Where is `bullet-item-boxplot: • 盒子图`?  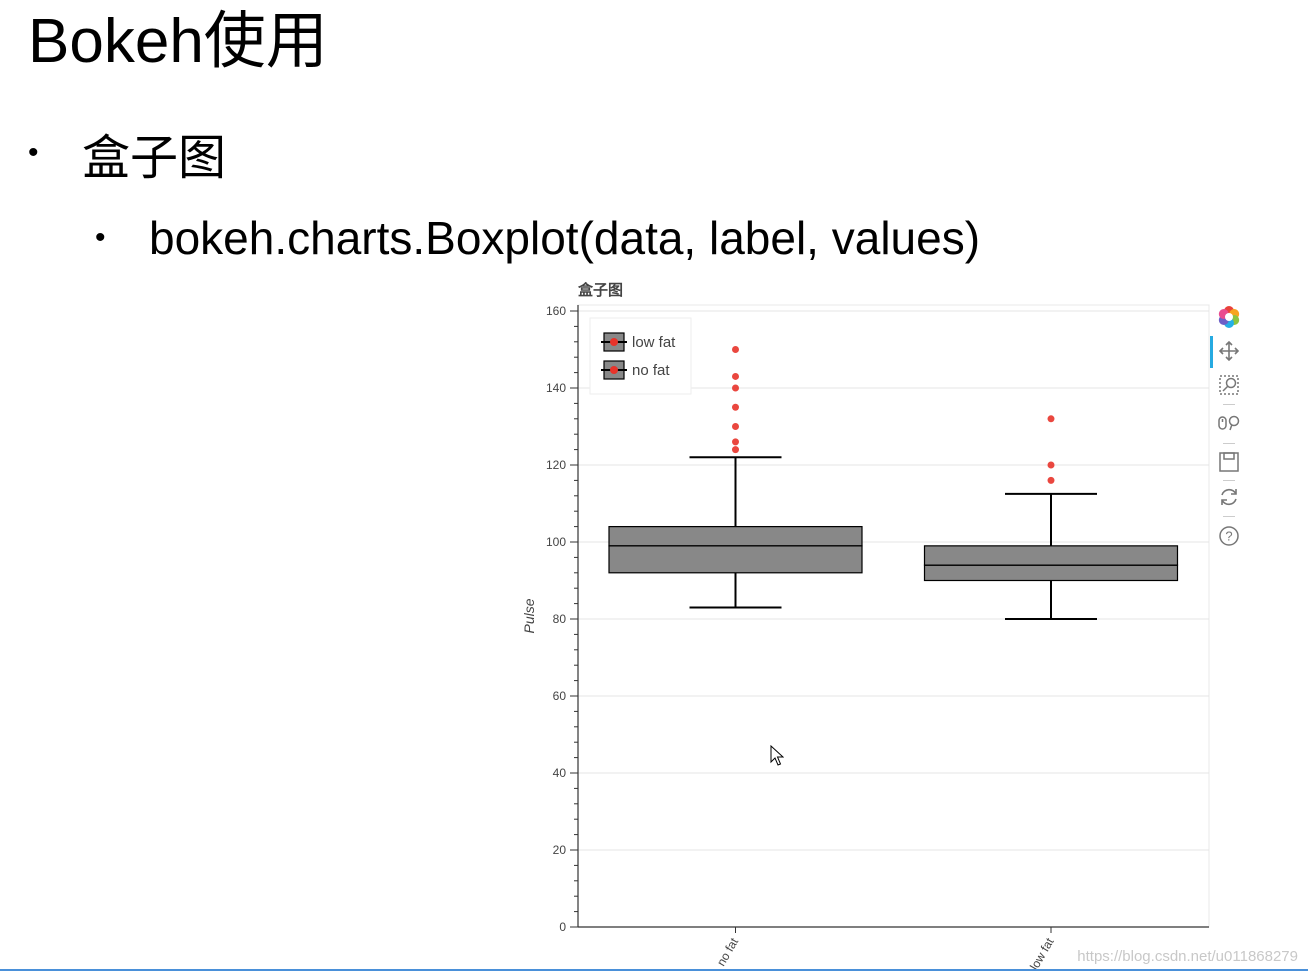
bullet-item-boxplot: • 盒子图 is located at coordinates (127, 154).